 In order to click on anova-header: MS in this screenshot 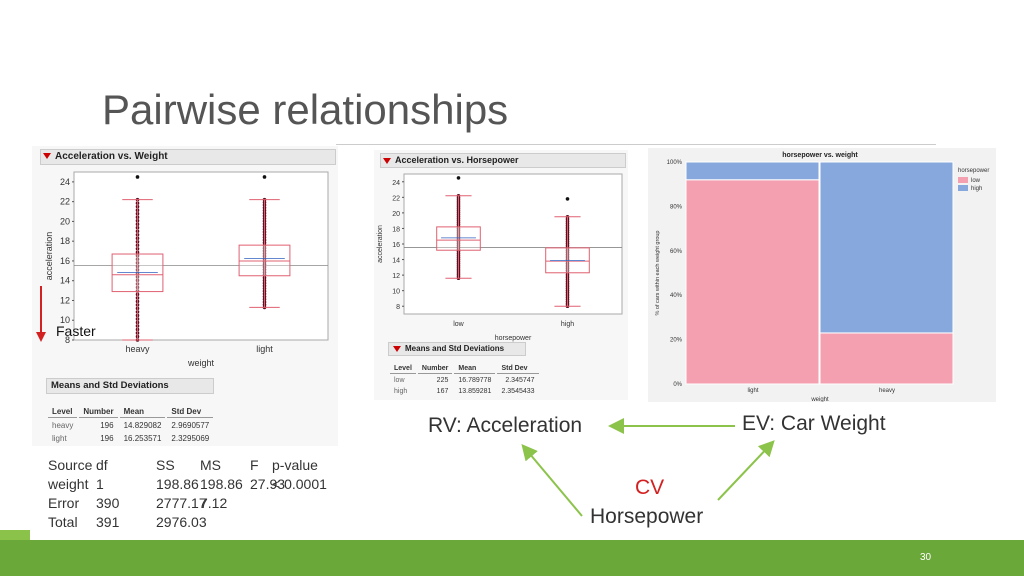, I will do `click(210, 465)`.